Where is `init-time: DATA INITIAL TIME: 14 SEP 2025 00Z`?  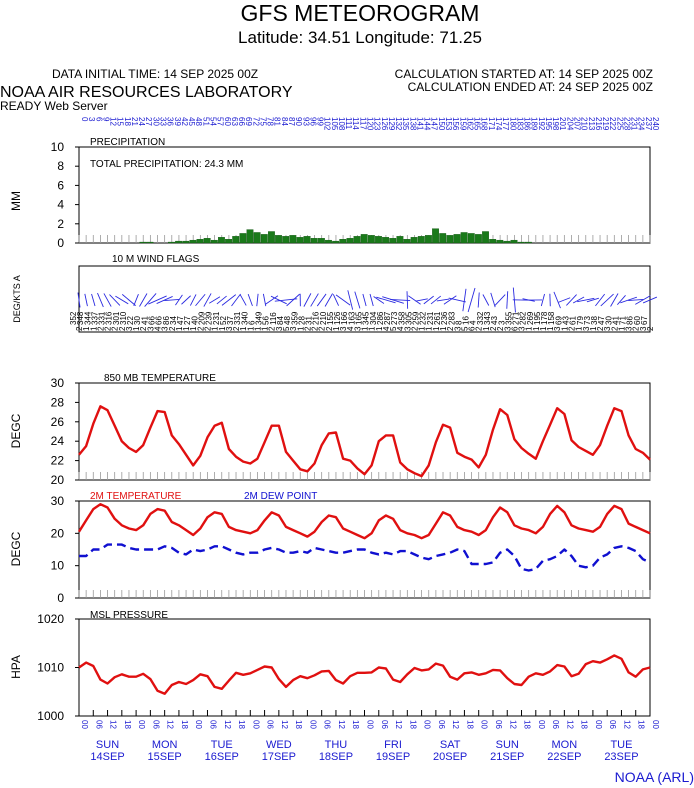
init-time: DATA INITIAL TIME: 14 SEP 2025 00Z is located at coordinates (155, 74).